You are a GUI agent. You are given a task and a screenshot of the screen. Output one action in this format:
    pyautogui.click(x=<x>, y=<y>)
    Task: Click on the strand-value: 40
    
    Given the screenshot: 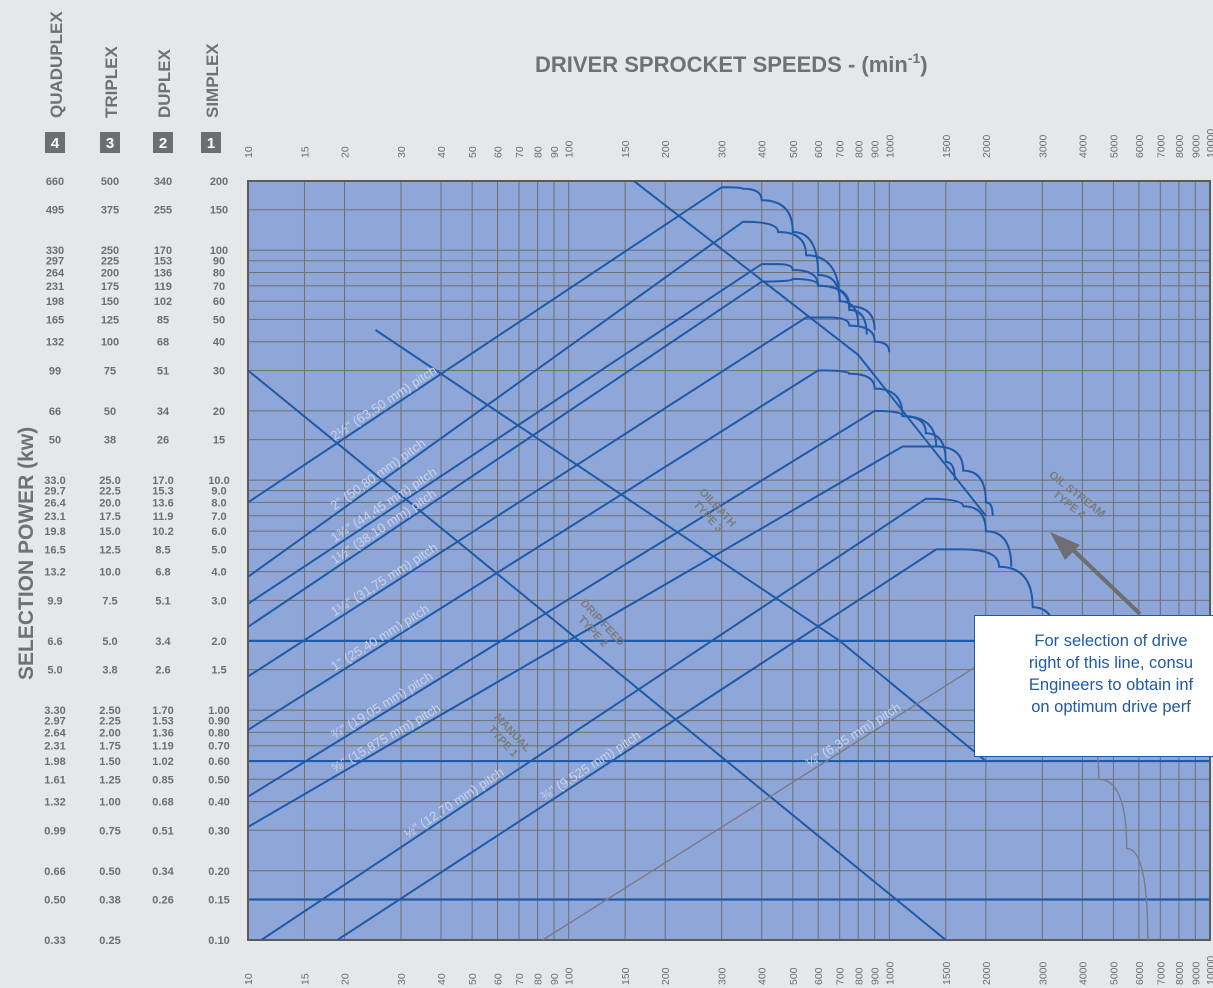 What is the action you would take?
    pyautogui.click(x=219, y=343)
    